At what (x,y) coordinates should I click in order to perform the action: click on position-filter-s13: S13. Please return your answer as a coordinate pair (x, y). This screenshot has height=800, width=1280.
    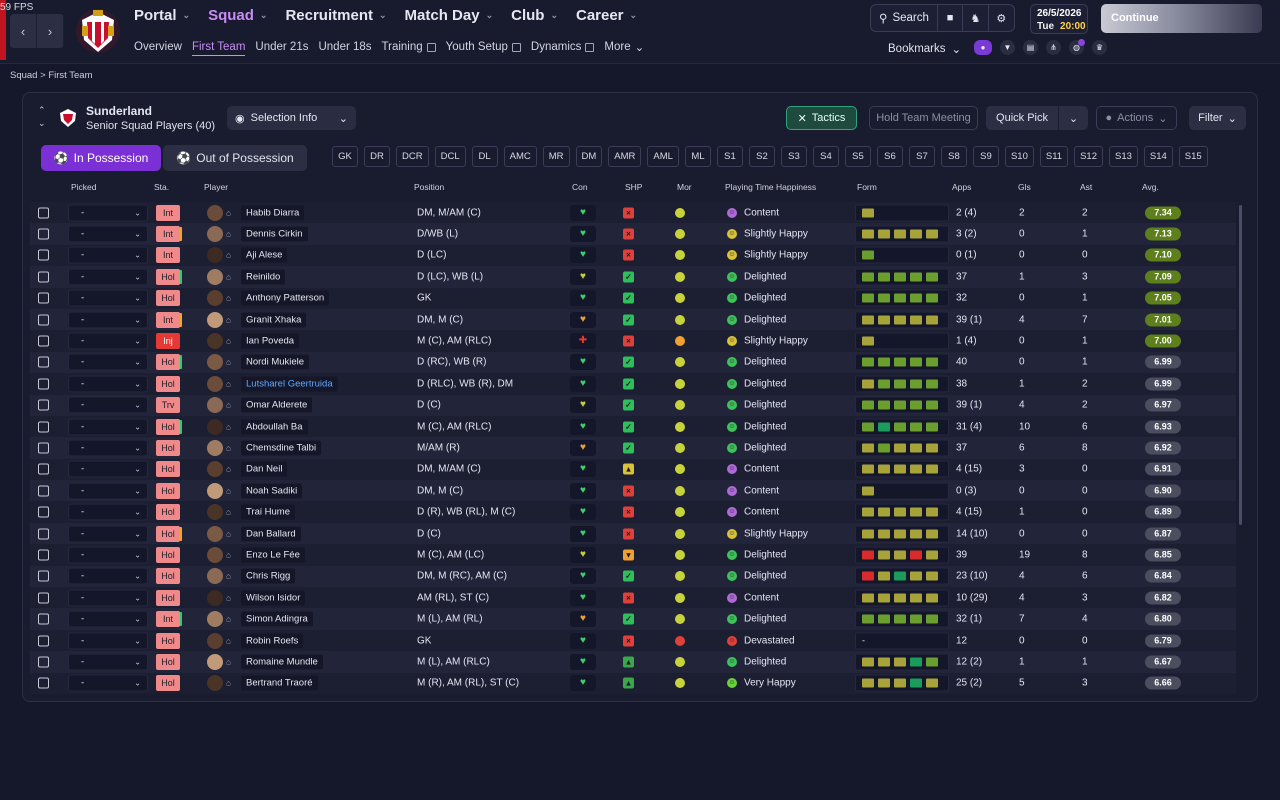
    Looking at the image, I should click on (1123, 156).